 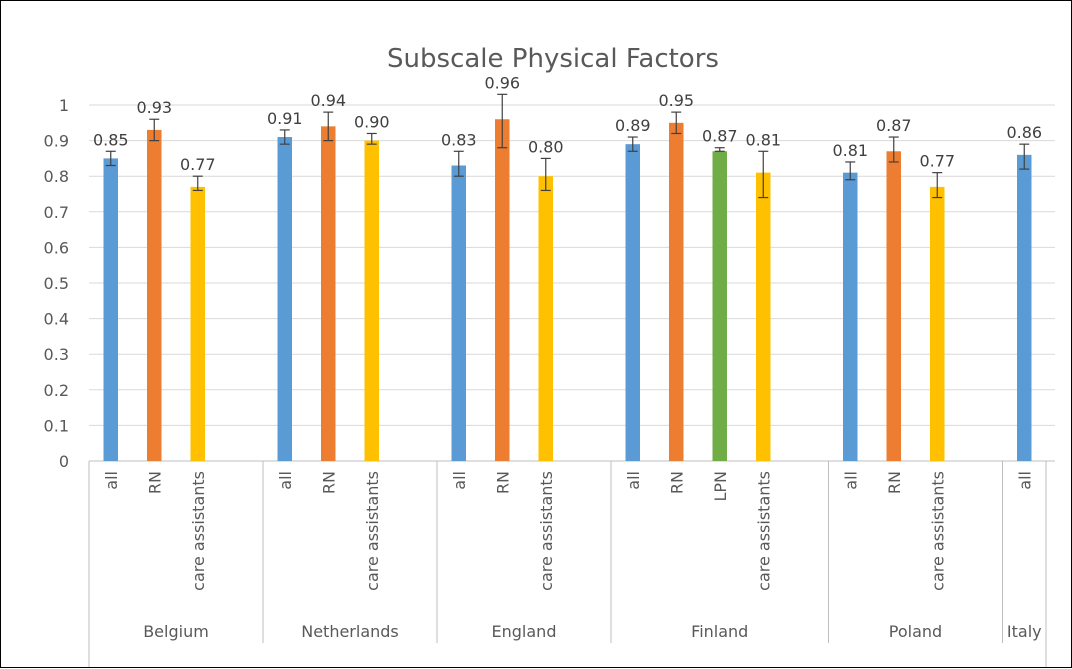 What do you see at coordinates (459, 139) in the screenshot?
I see `data-label: 0.83` at bounding box center [459, 139].